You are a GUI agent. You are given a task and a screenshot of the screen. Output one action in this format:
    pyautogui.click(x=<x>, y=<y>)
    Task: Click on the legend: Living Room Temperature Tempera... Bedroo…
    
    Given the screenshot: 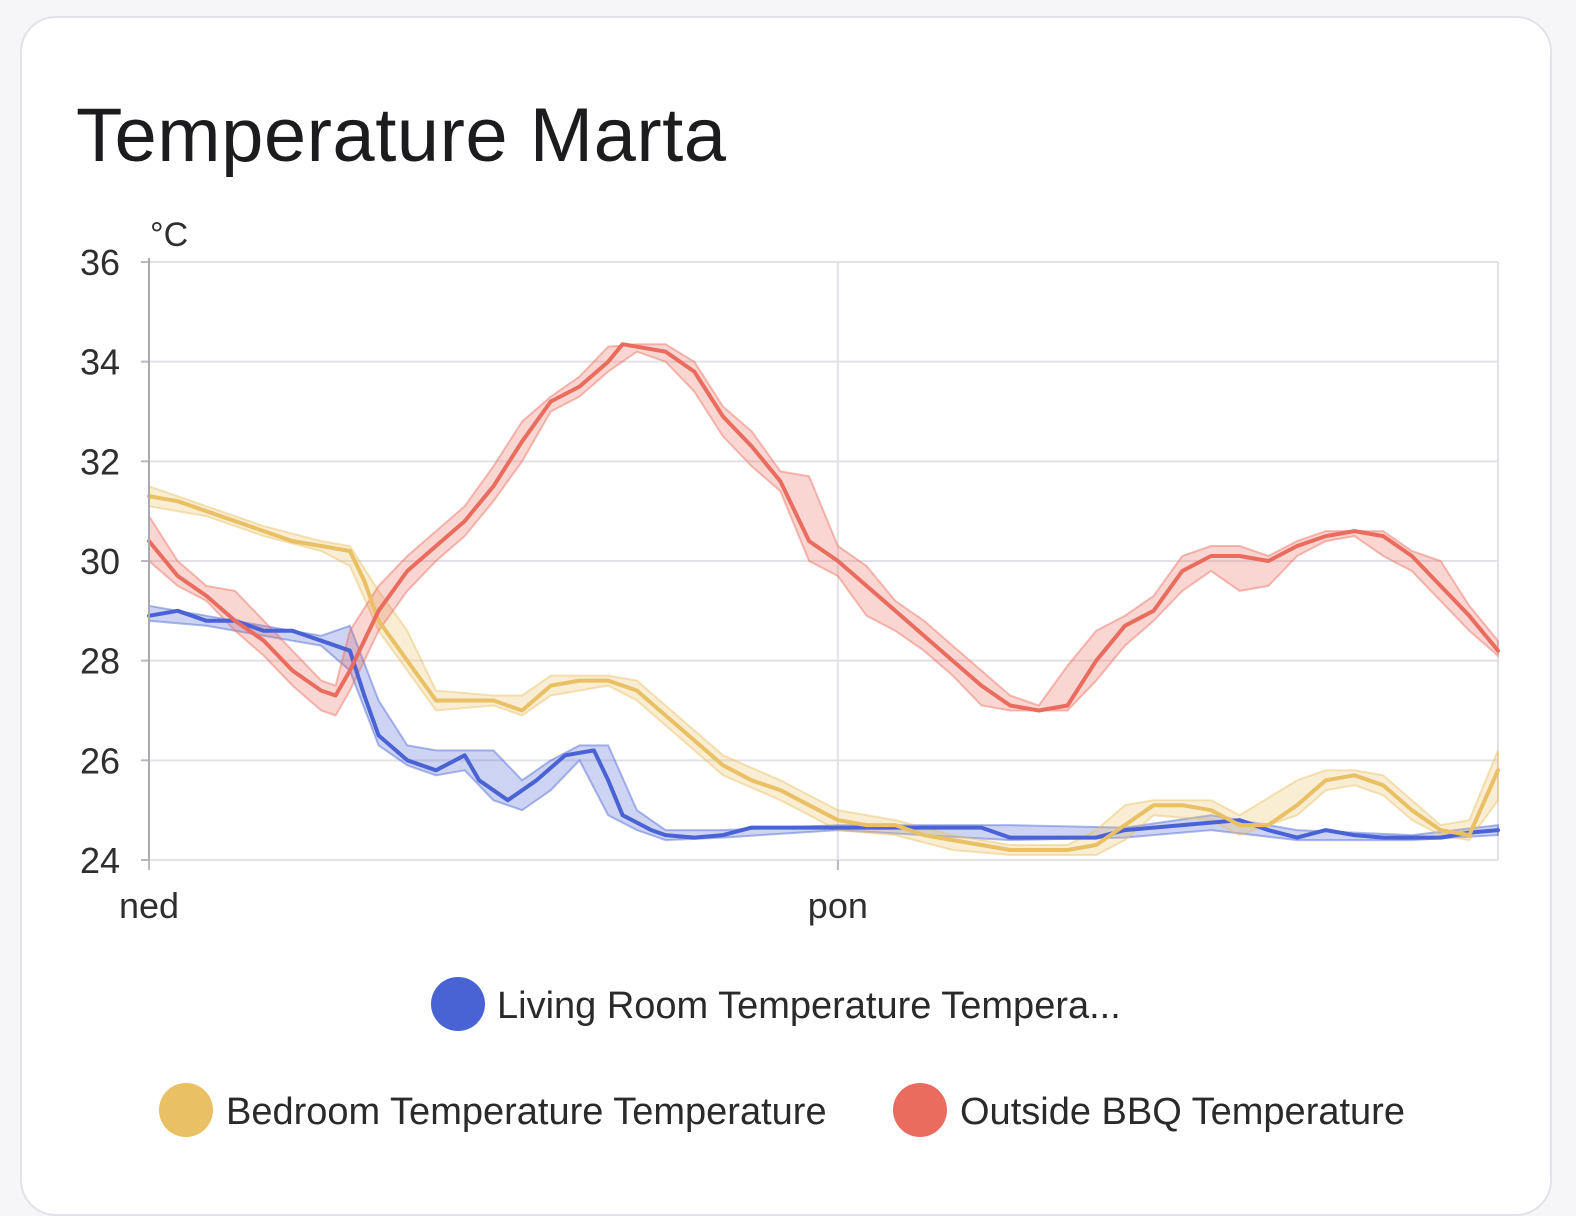 What is the action you would take?
    pyautogui.click(x=782, y=1057)
    